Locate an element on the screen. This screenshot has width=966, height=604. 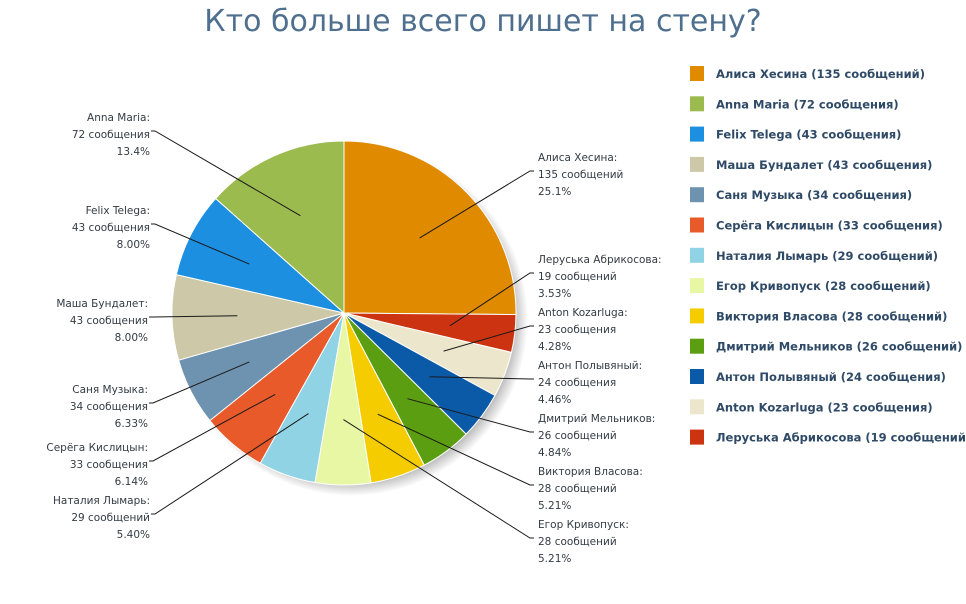
legend-entry-2: Felix Telega (43 сообщения) is located at coordinates (808, 135).